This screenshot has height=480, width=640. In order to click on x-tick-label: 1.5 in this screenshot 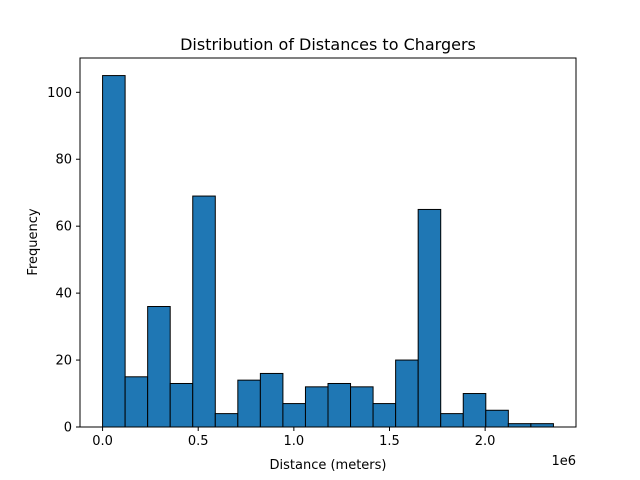, I will do `click(389, 441)`.